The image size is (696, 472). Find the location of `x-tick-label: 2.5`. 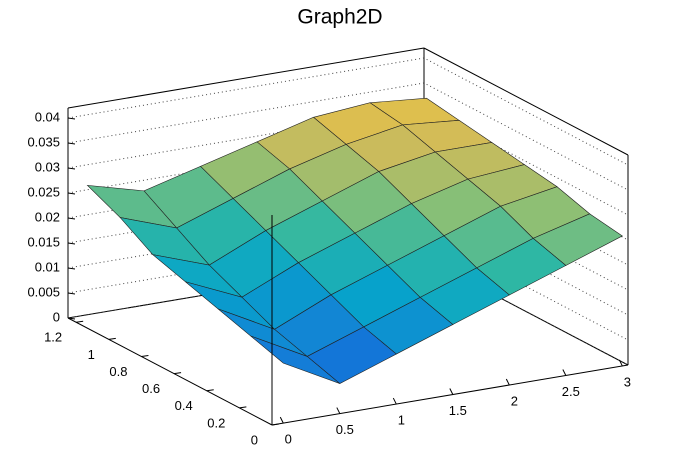

x-tick-label: 2.5 is located at coordinates (571, 391).